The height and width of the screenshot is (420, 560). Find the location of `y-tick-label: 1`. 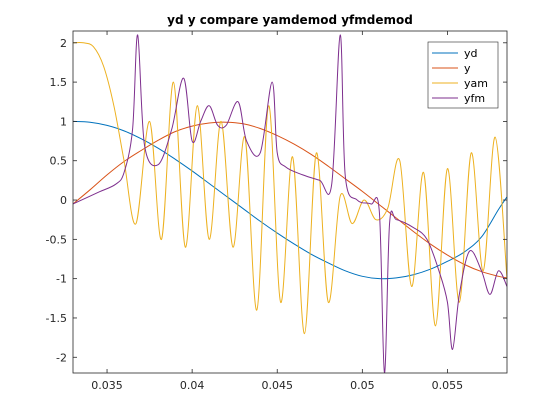

y-tick-label: 1 is located at coordinates (63, 121).